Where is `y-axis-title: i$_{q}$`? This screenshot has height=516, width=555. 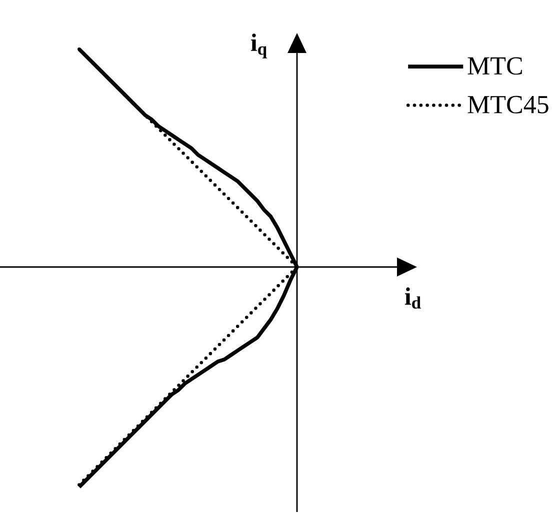
y-axis-title: i$_{q}$ is located at coordinates (258, 46).